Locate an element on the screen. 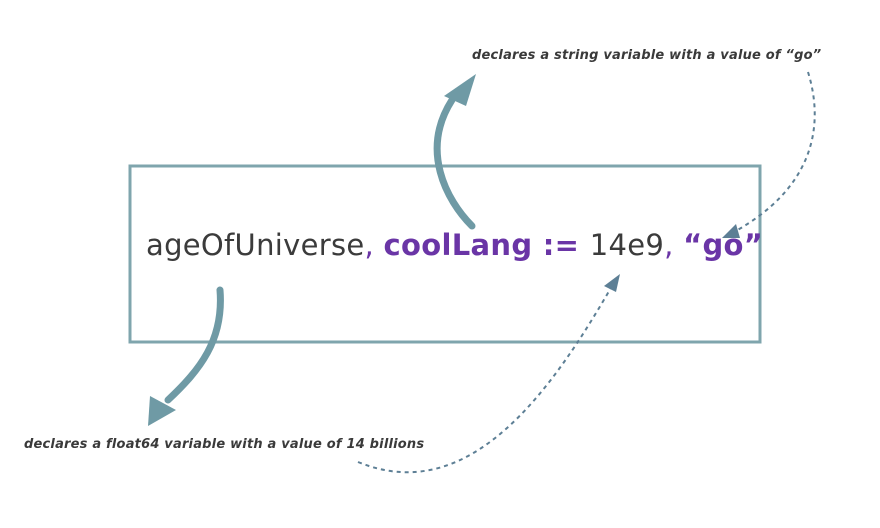 The height and width of the screenshot is (528, 880). code-var-ageOfUniverse: ageOfUniverse is located at coordinates (255, 245).